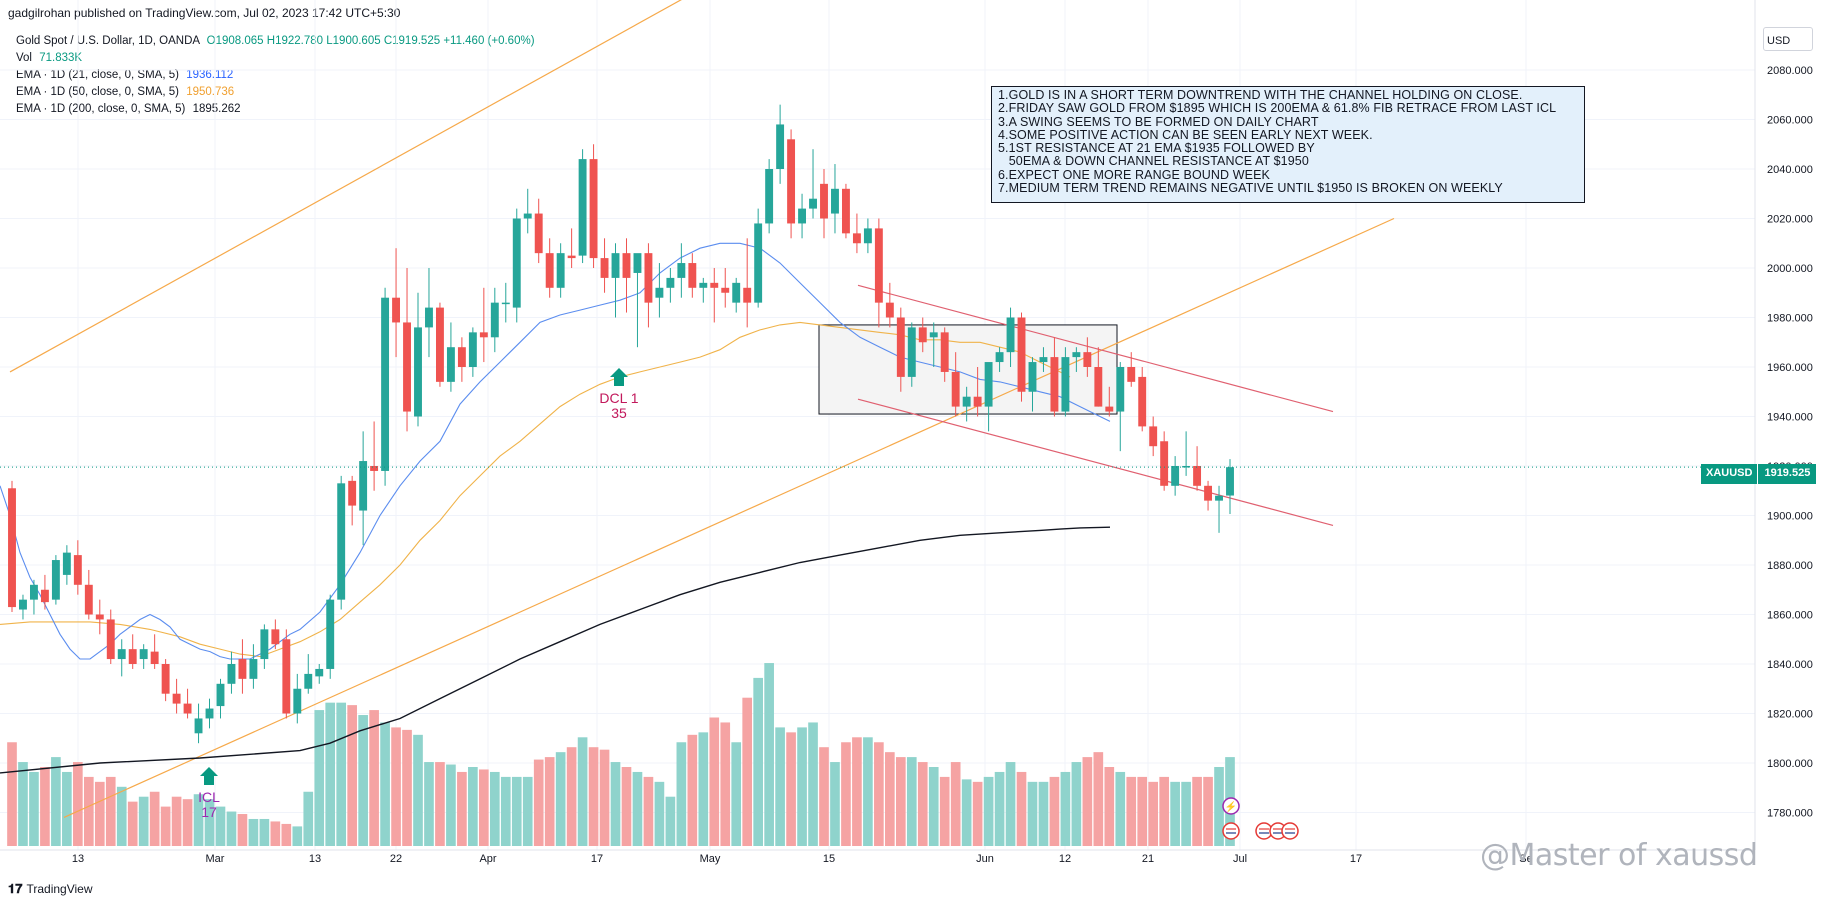  What do you see at coordinates (1790, 121) in the screenshot?
I see `price-axis-tick: 2060.000` at bounding box center [1790, 121].